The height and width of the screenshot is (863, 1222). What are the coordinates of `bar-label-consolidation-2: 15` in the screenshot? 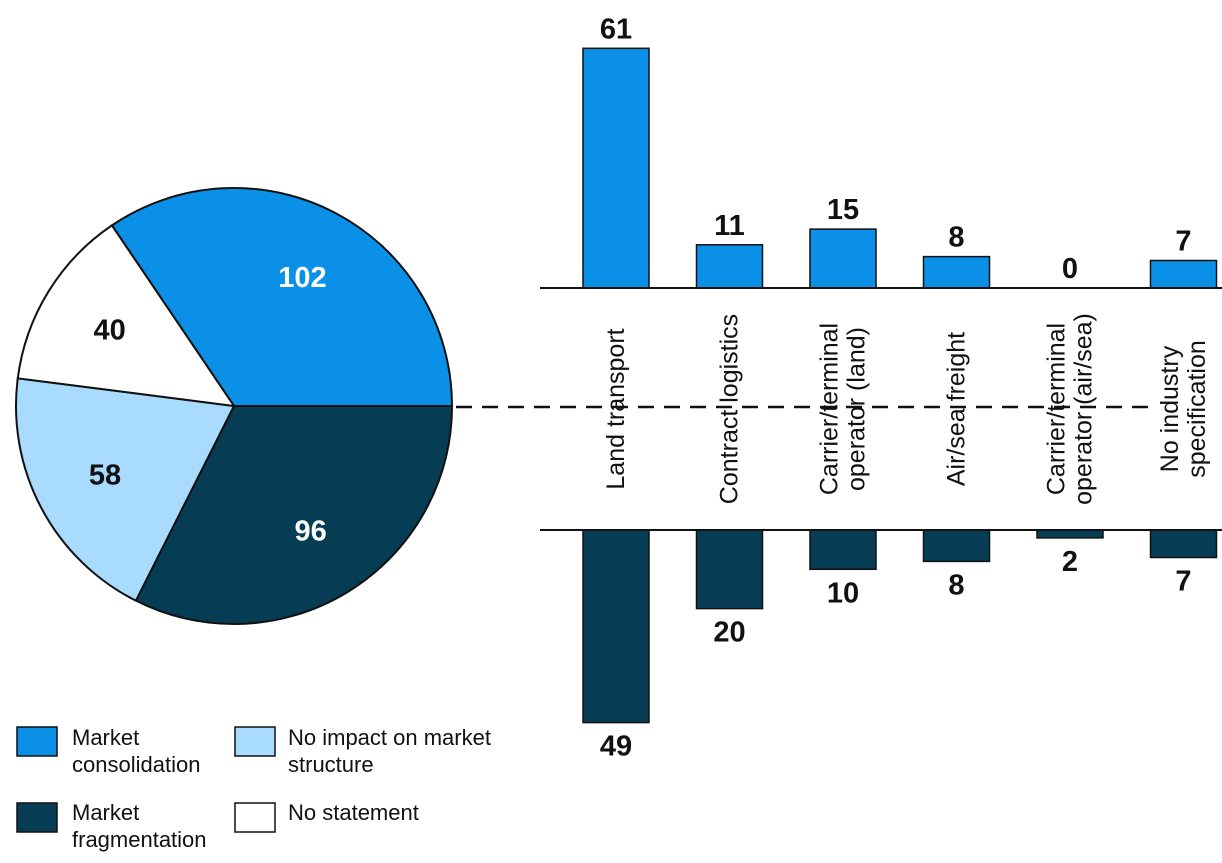 It's located at (843, 210).